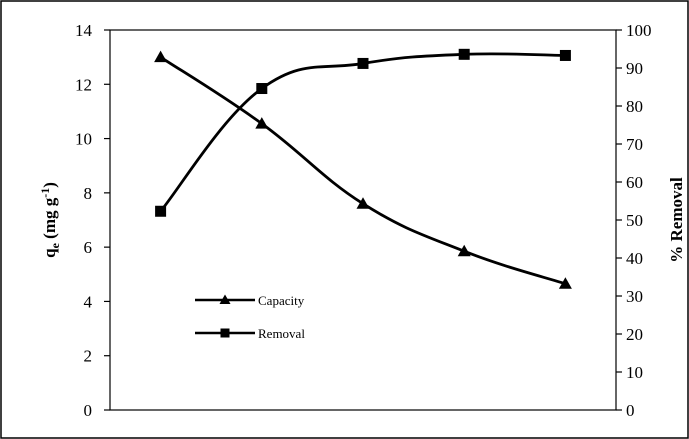  I want to click on legend-capacity-marker, so click(225, 299).